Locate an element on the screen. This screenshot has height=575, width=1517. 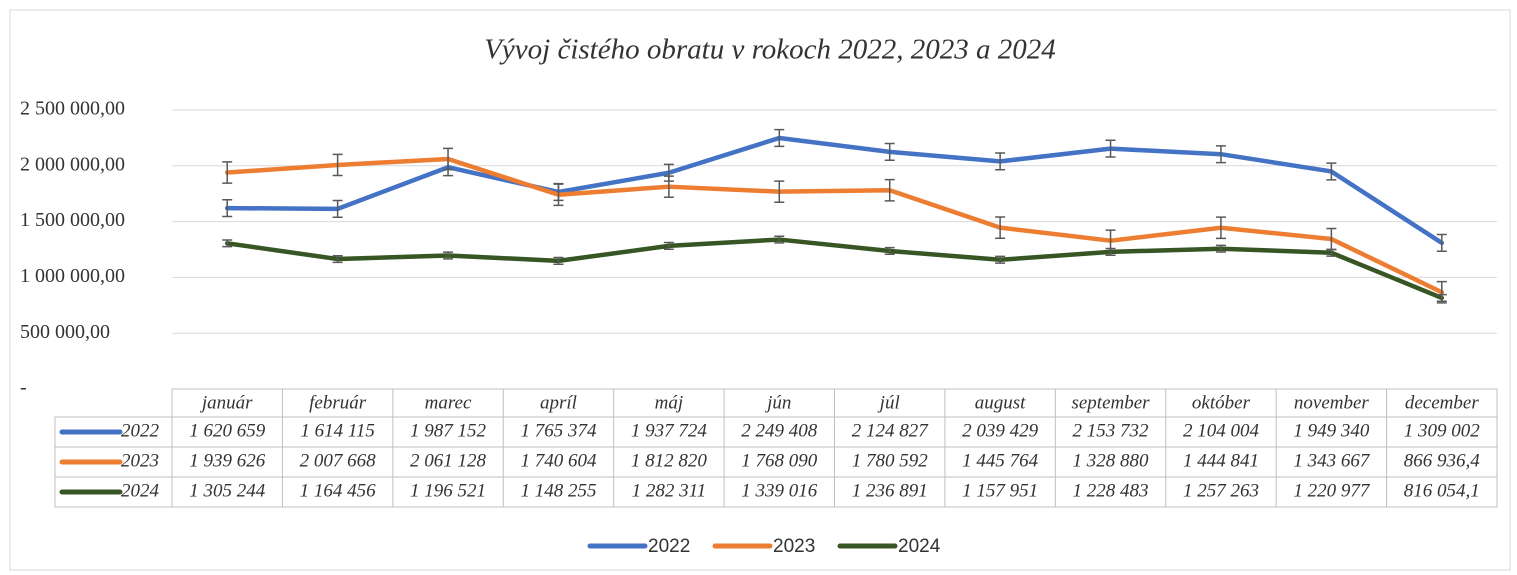
table-cell: 1 236 891 is located at coordinates (890, 490).